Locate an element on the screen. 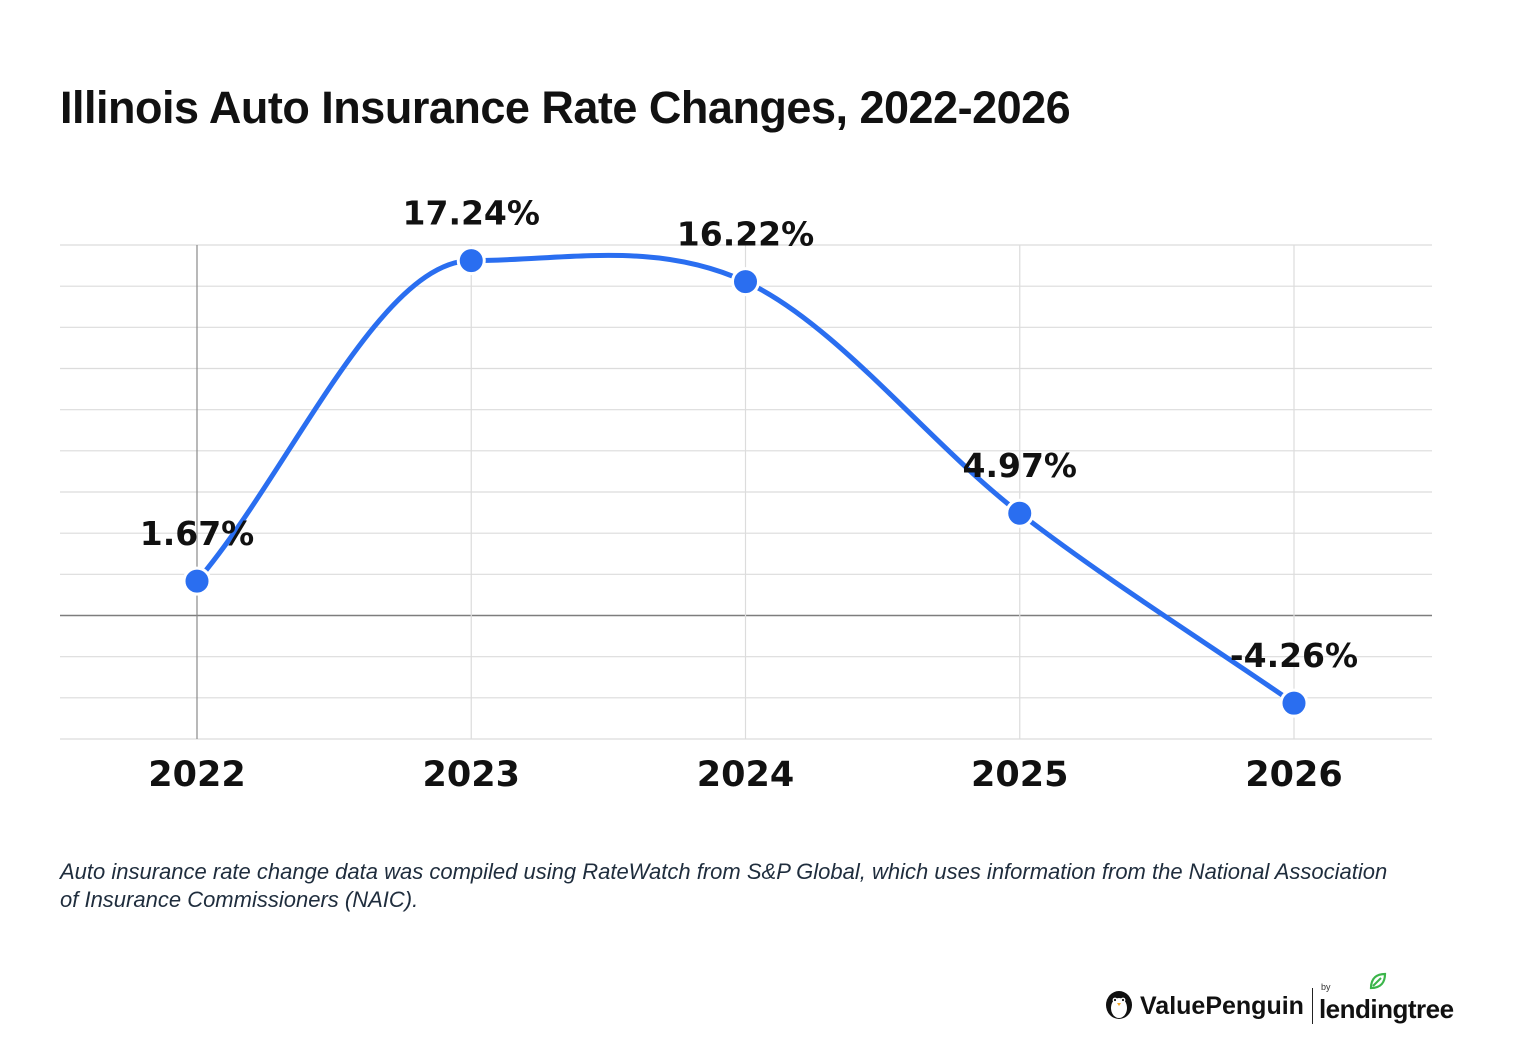 The width and height of the screenshot is (1520, 1044). x-tick-label: 2024 is located at coordinates (745, 775).